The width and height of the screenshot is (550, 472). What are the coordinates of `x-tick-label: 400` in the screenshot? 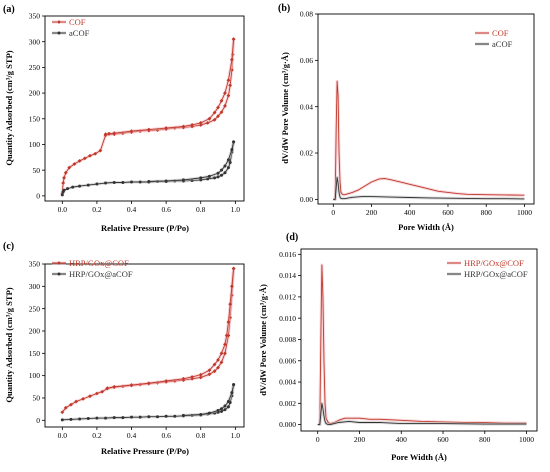 It's located at (410, 212).